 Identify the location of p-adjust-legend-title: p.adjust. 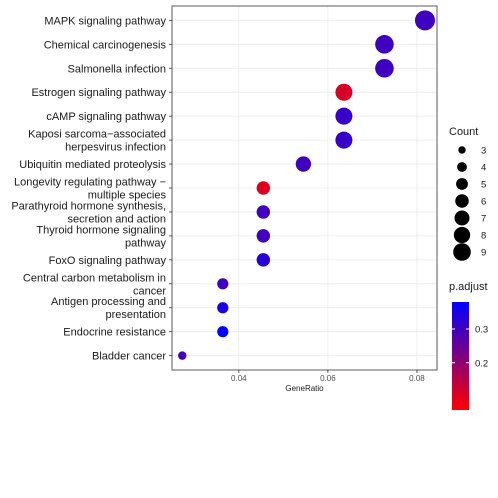
(468, 287).